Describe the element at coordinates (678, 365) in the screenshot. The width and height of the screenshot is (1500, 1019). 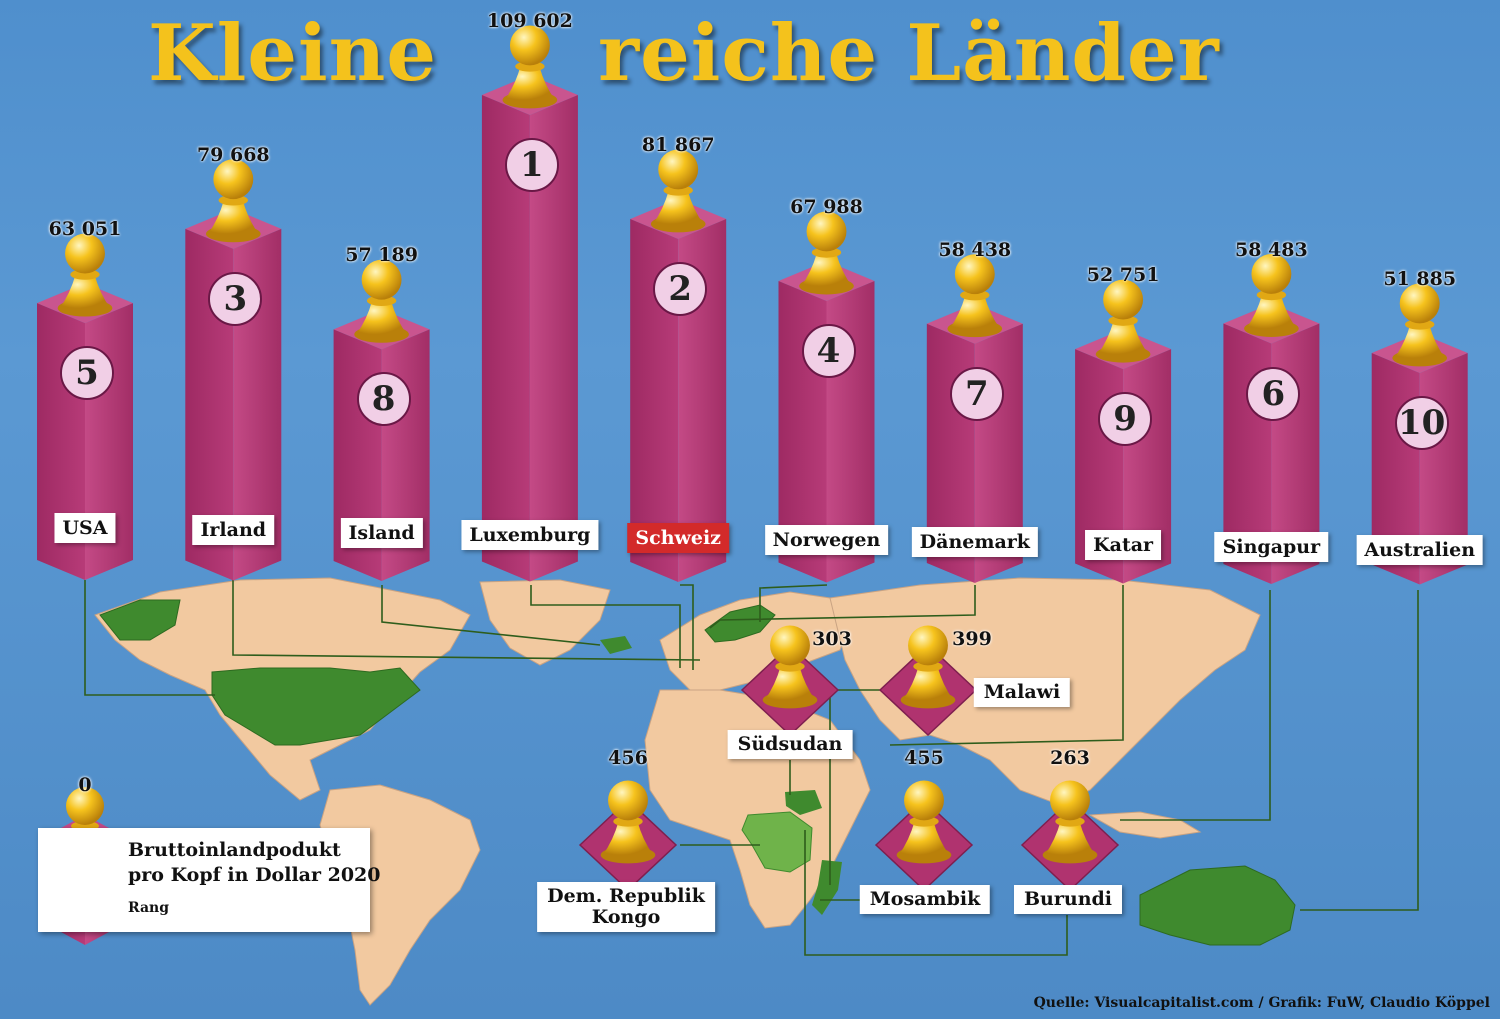
I see `pillar-schweiz` at that location.